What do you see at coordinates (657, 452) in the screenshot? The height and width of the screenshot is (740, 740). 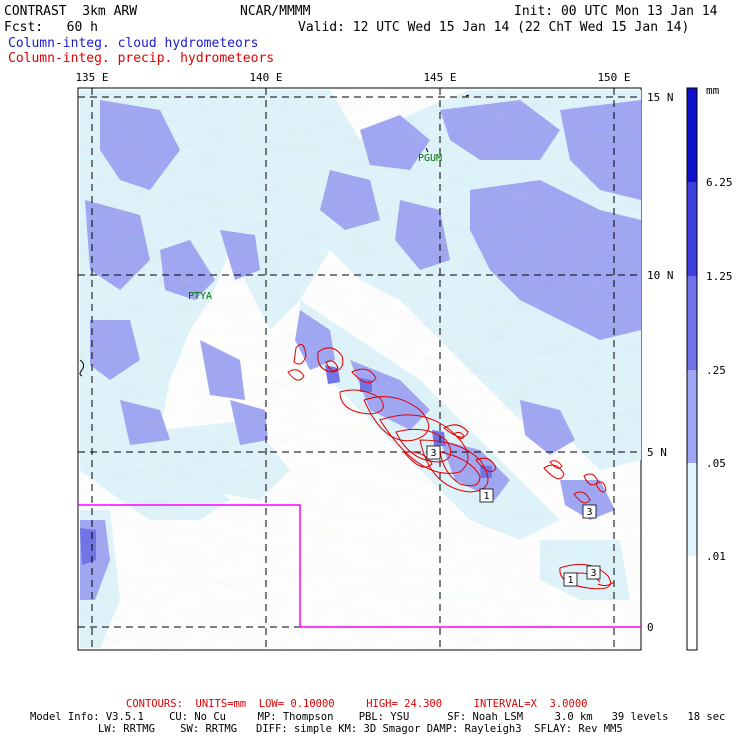 I see `lat-label-5n: 5 N` at bounding box center [657, 452].